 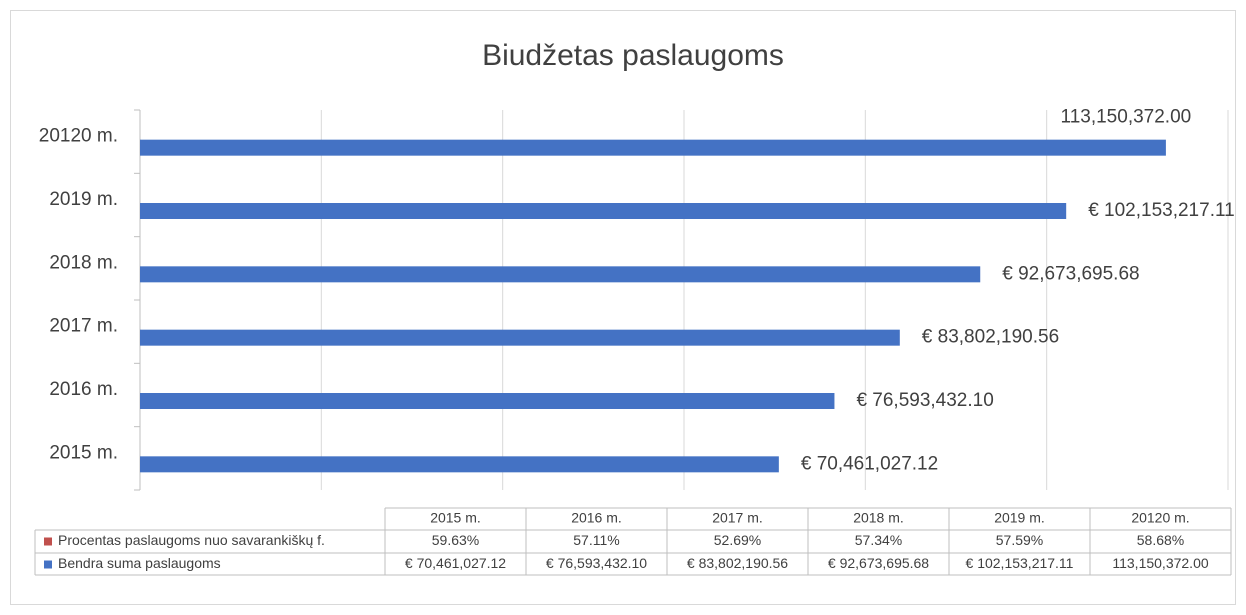 What do you see at coordinates (596, 540) in the screenshot?
I see `table-cell: 57.11%` at bounding box center [596, 540].